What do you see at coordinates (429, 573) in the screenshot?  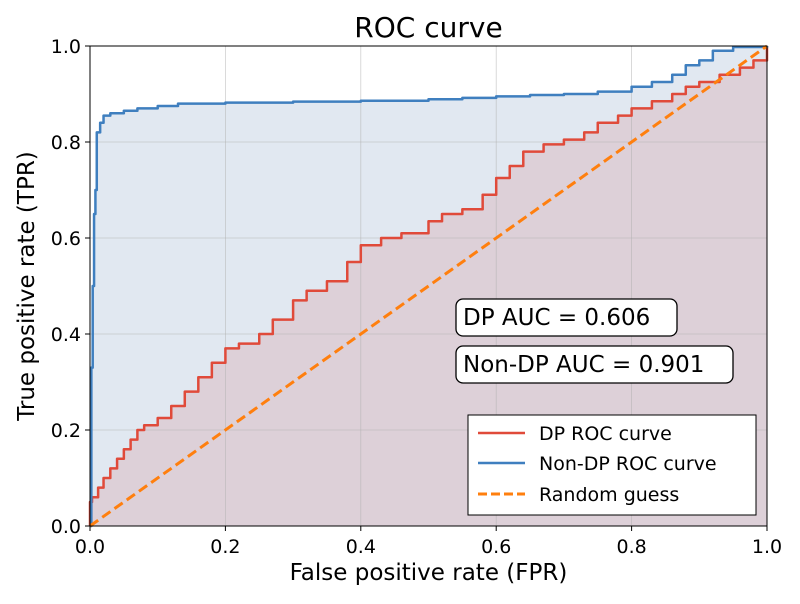 I see `x-axis-label: False positive rate (FPR)` at bounding box center [429, 573].